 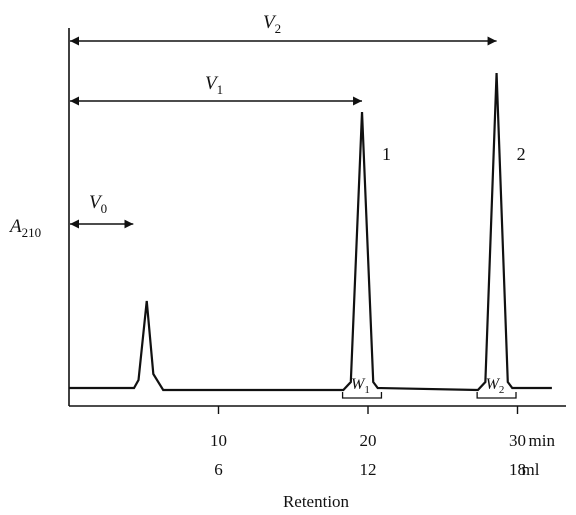 I want to click on x-unit-label-volume: ml, so click(x=531, y=469).